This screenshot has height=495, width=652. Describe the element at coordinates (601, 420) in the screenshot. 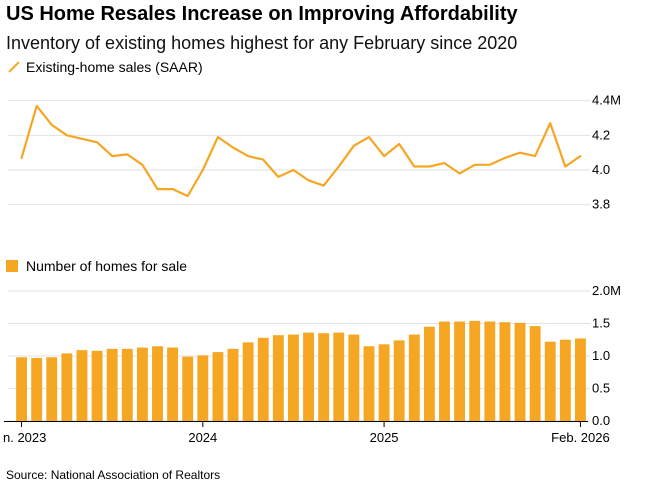

I see `bar-y-tick-label: 0.0` at that location.